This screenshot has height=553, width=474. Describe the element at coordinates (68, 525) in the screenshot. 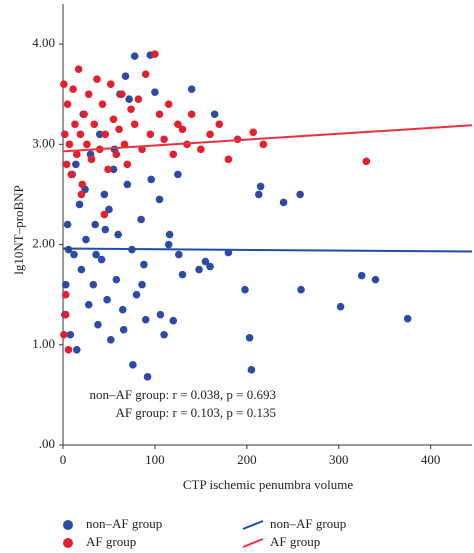

I see `legend-marker` at that location.